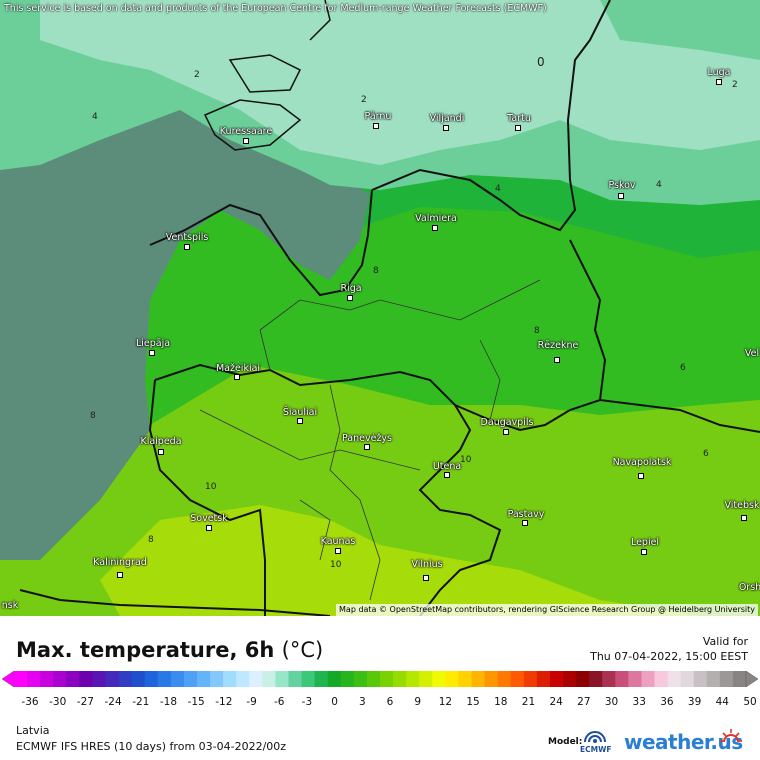 This screenshot has width=760, height=760. I want to click on city-label: Sovetsk, so click(209, 518).